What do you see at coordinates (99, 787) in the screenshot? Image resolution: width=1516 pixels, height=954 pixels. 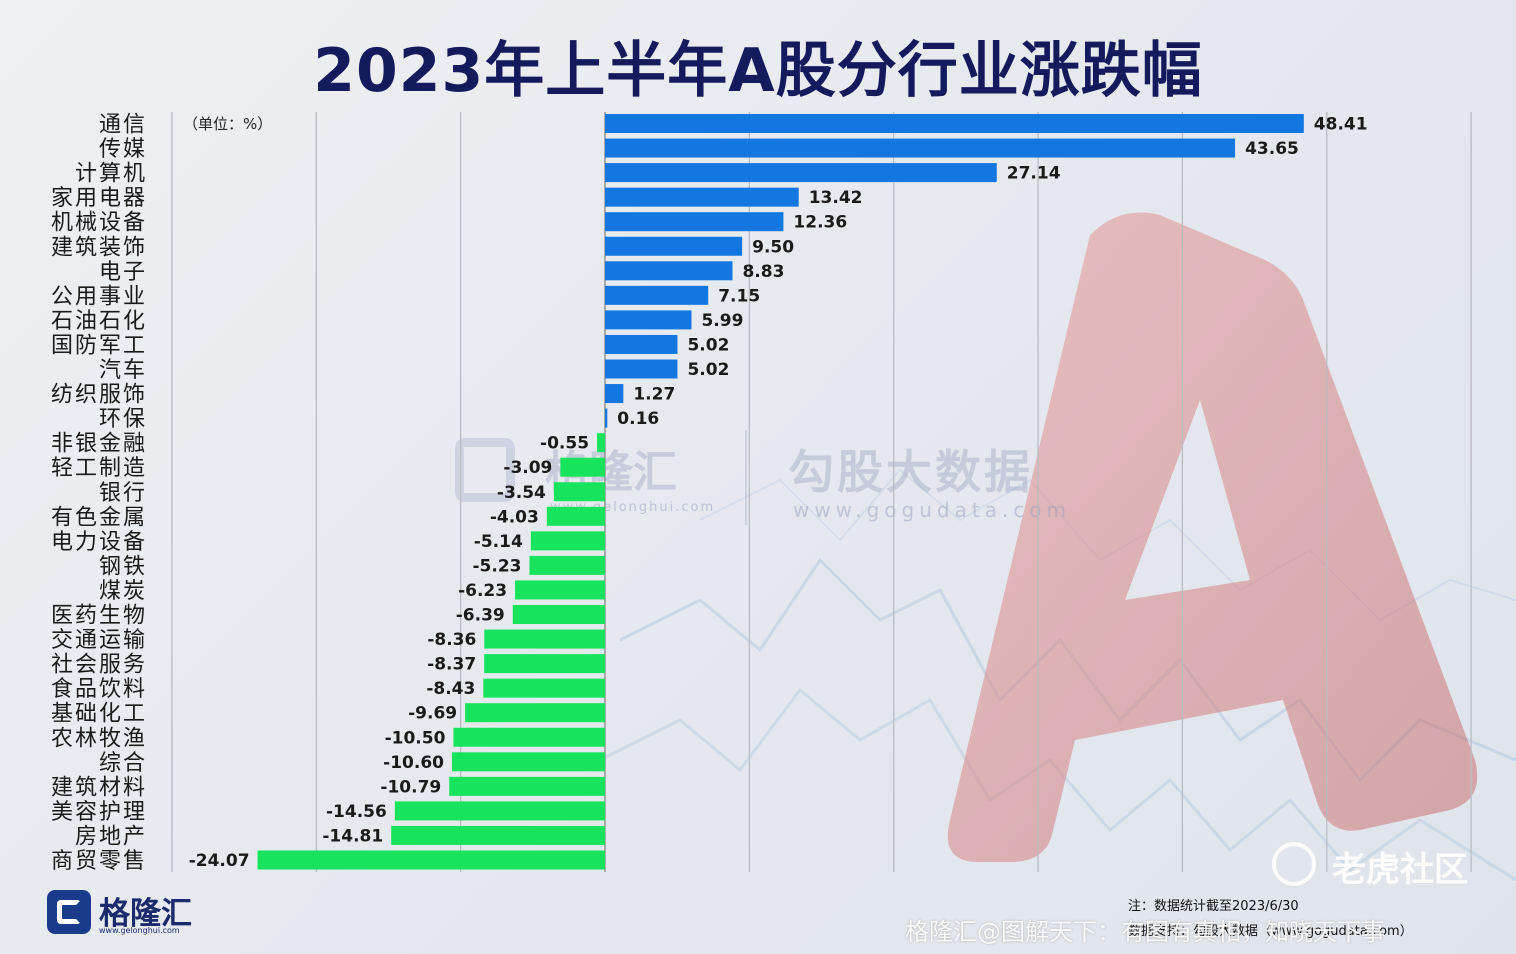 I see `category-label: 建筑材料` at bounding box center [99, 787].